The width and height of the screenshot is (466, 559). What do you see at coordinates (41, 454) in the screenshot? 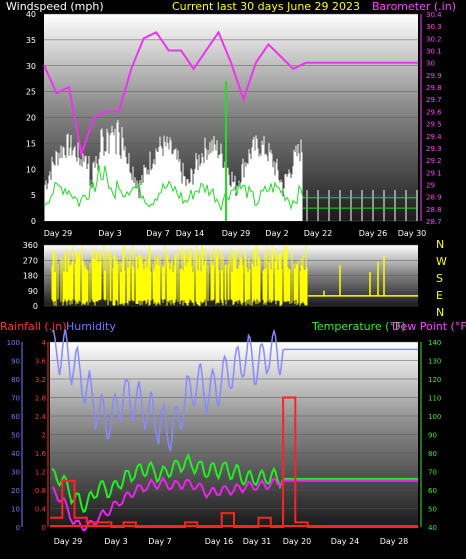
I see `rain-tick-label: 1.6` at bounding box center [41, 454].